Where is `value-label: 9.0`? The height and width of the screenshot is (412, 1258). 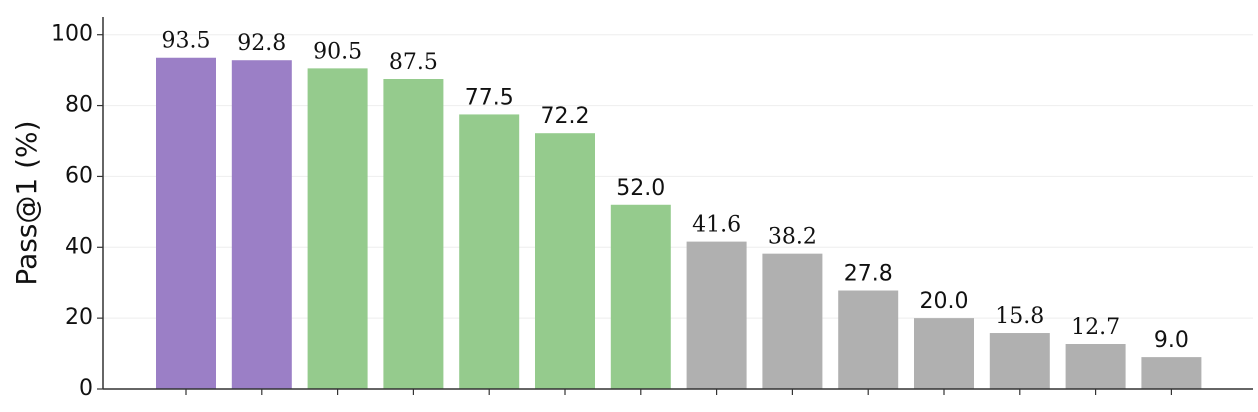 value-label: 9.0 is located at coordinates (1171, 340).